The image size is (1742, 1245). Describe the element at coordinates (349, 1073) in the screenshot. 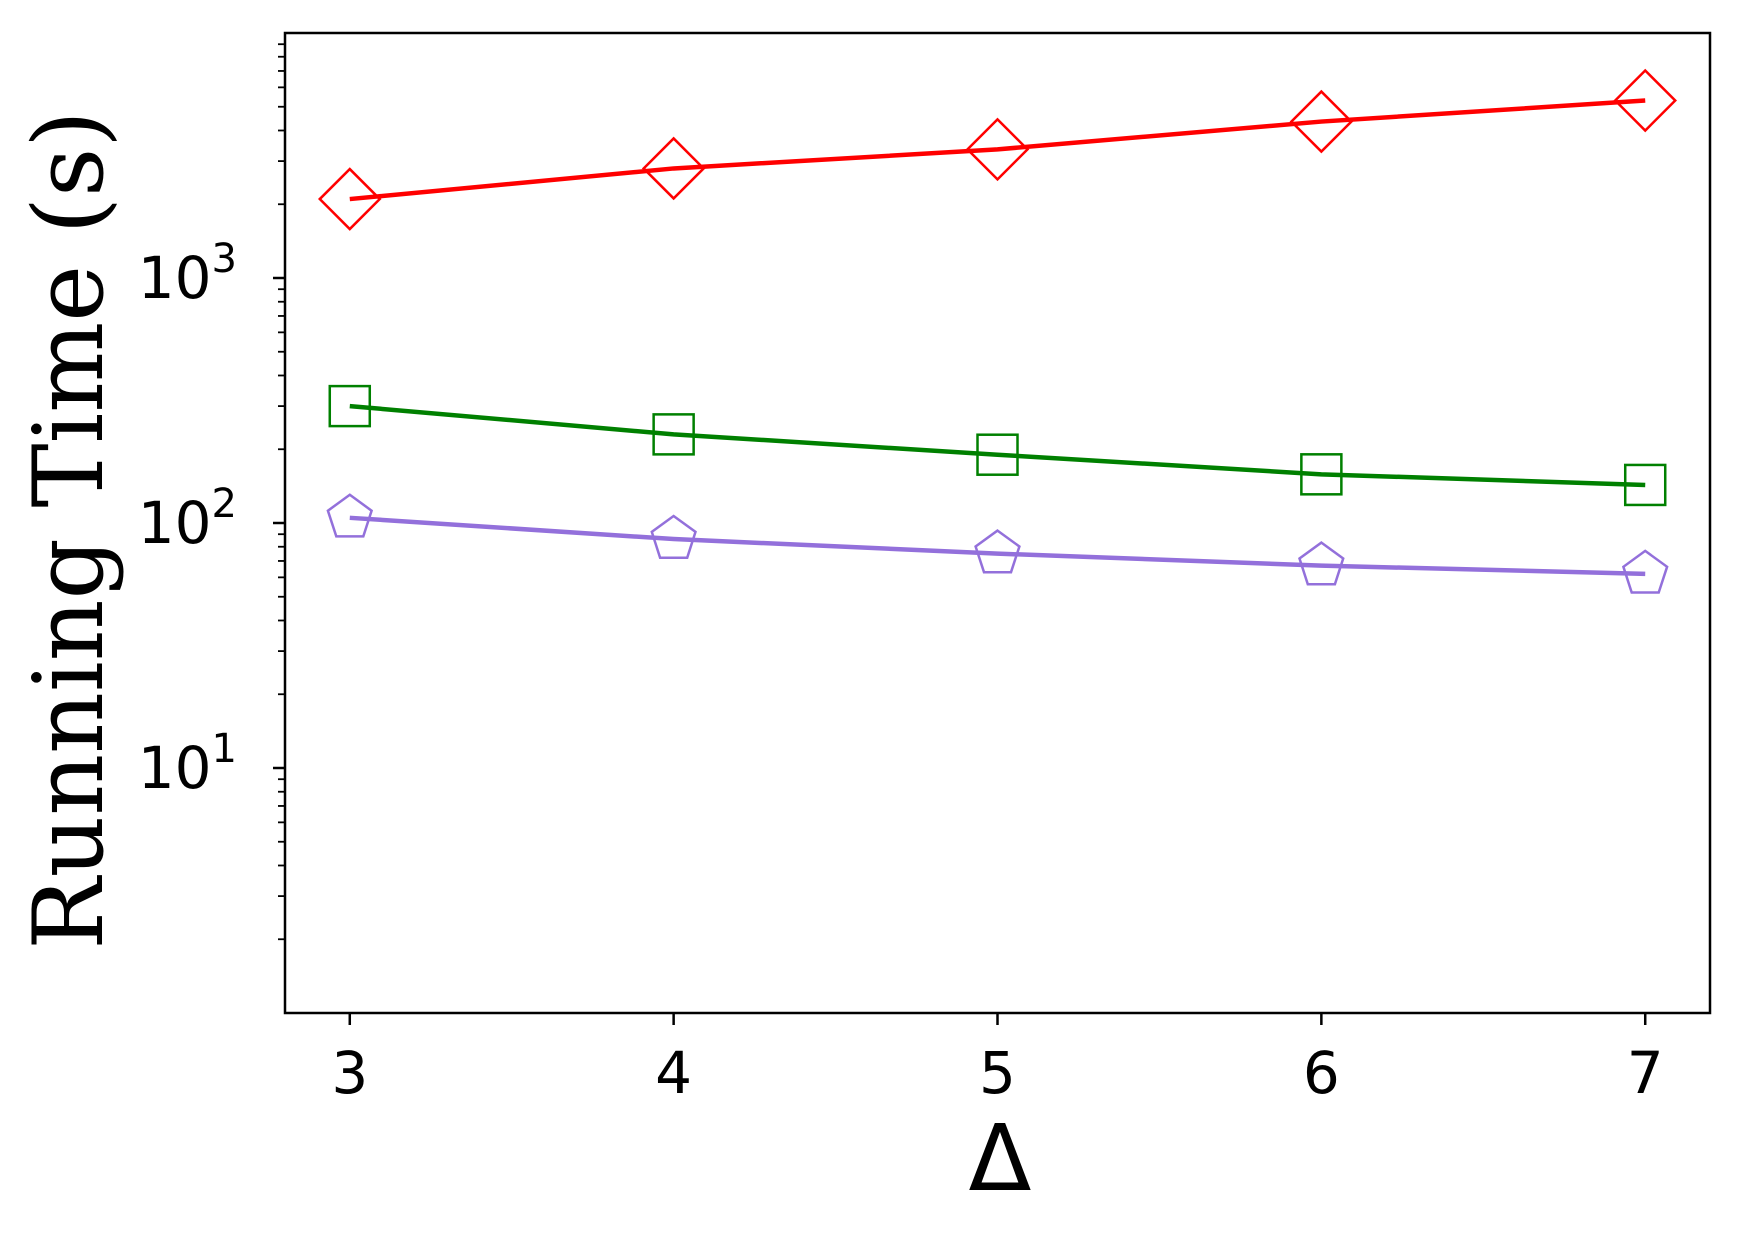

I see `x-tick-label: 3` at that location.